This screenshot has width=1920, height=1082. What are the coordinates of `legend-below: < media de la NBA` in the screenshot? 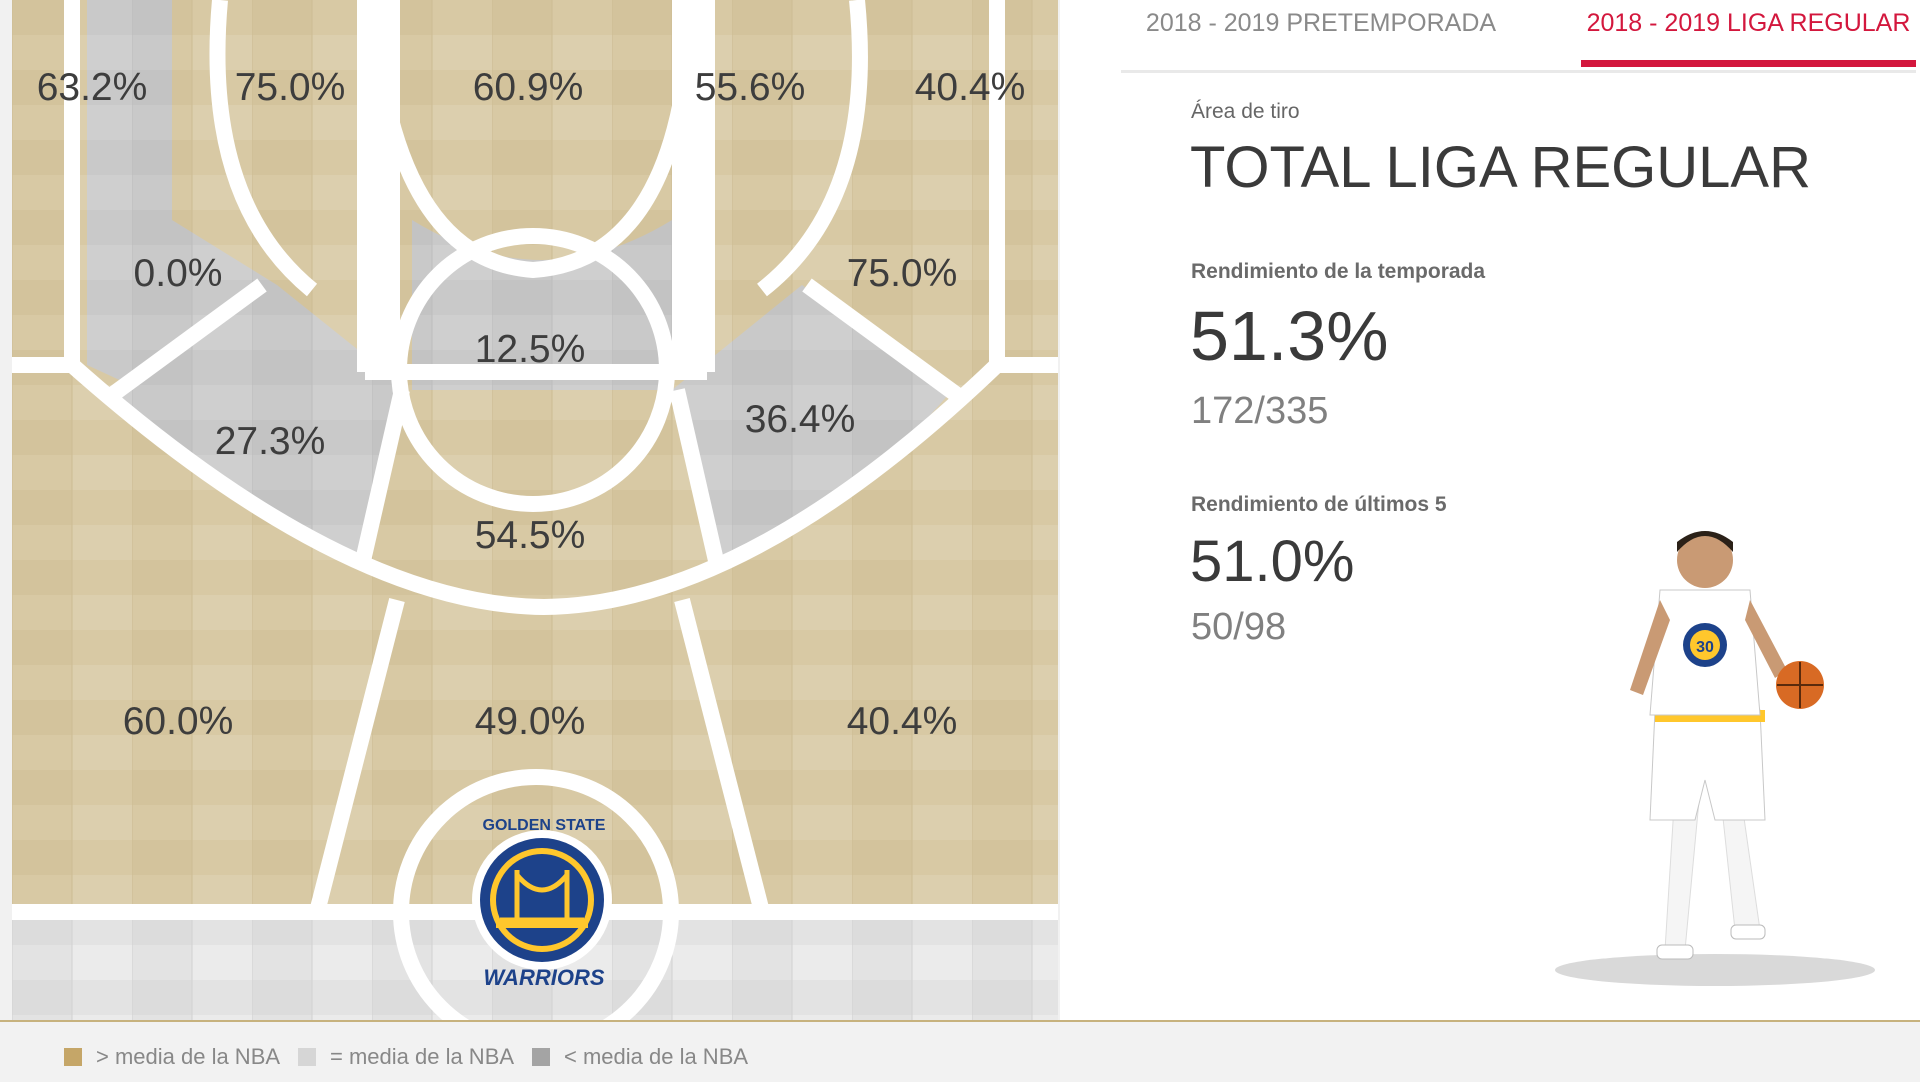 It's located at (656, 1056).